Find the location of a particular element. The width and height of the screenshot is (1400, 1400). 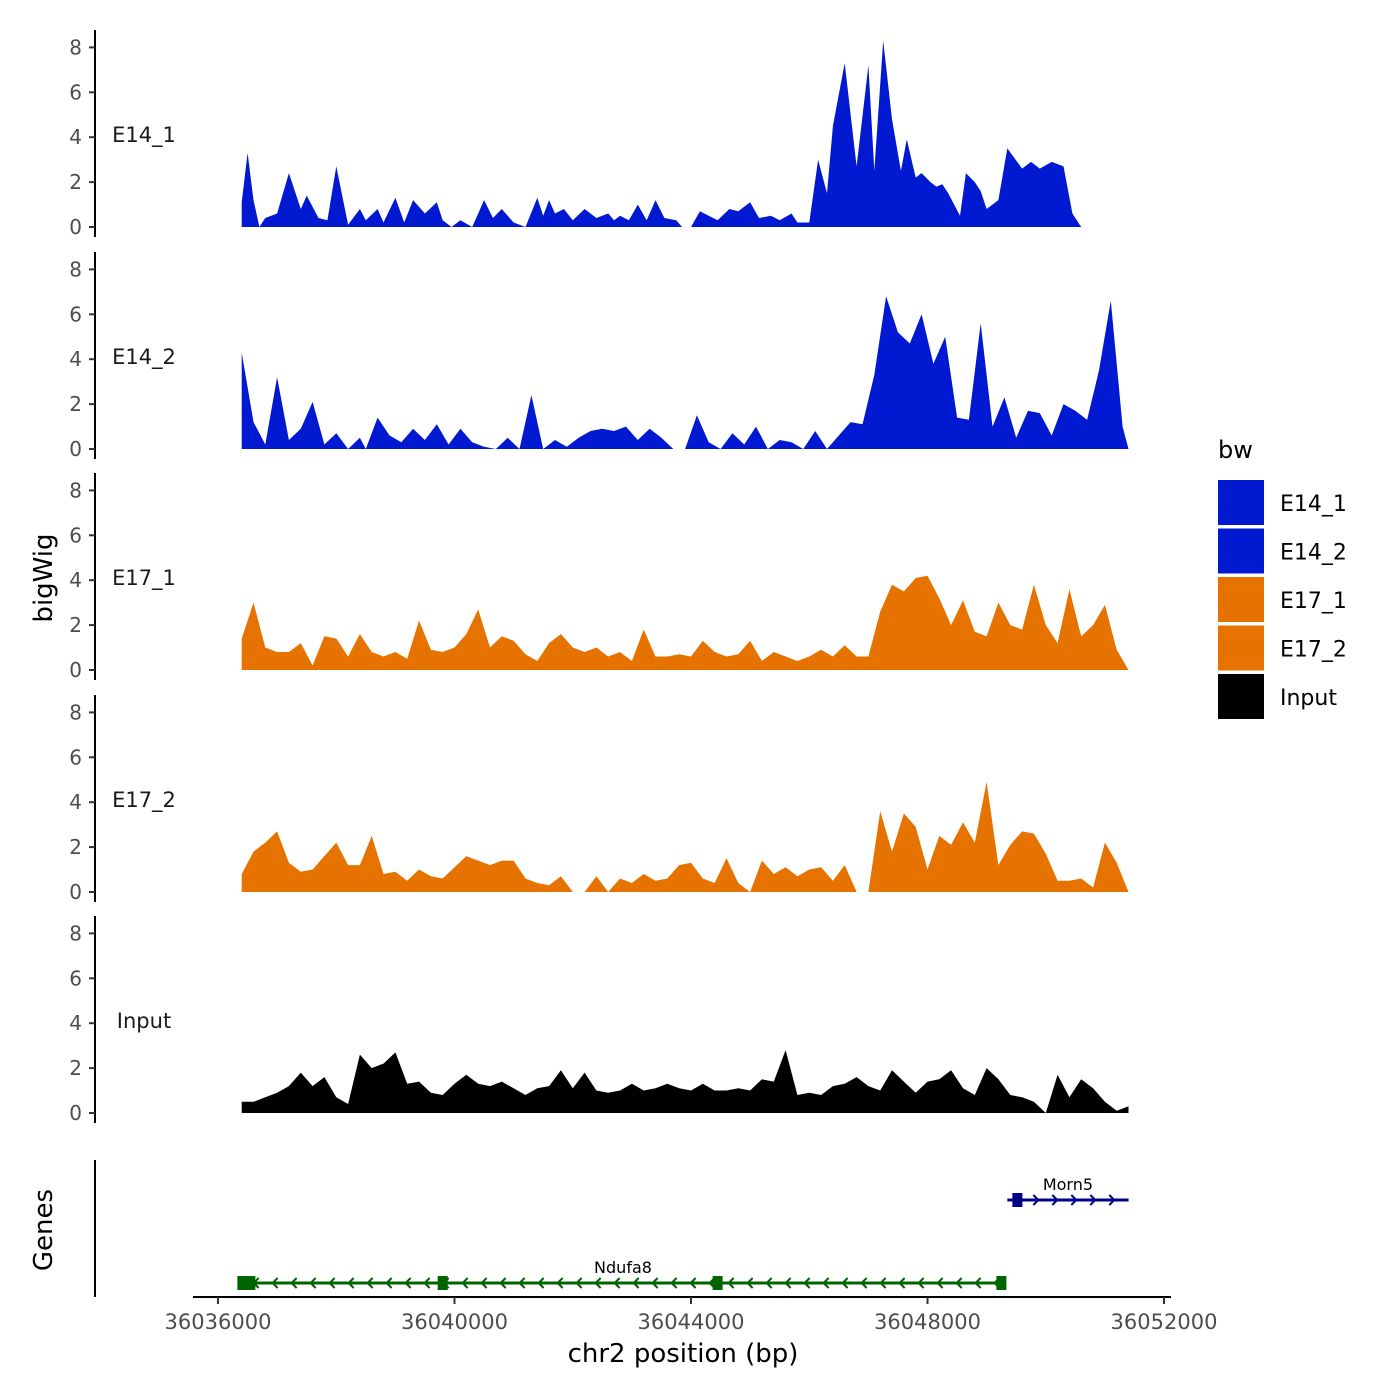

x-tick-label: 36044000 is located at coordinates (691, 1322).